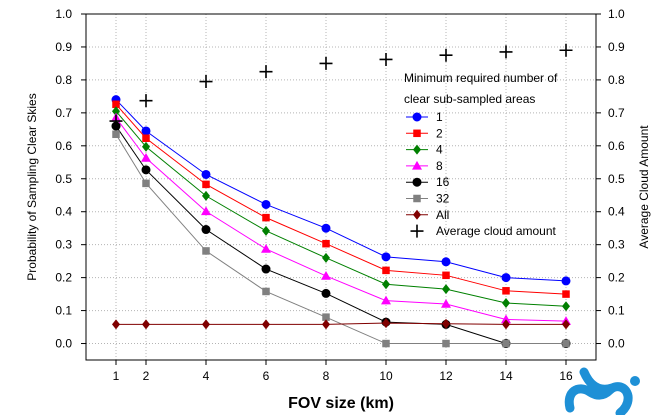 The image size is (655, 415). What do you see at coordinates (469, 99) in the screenshot?
I see `legend-title-line-2: clear sub-sampled areas` at bounding box center [469, 99].